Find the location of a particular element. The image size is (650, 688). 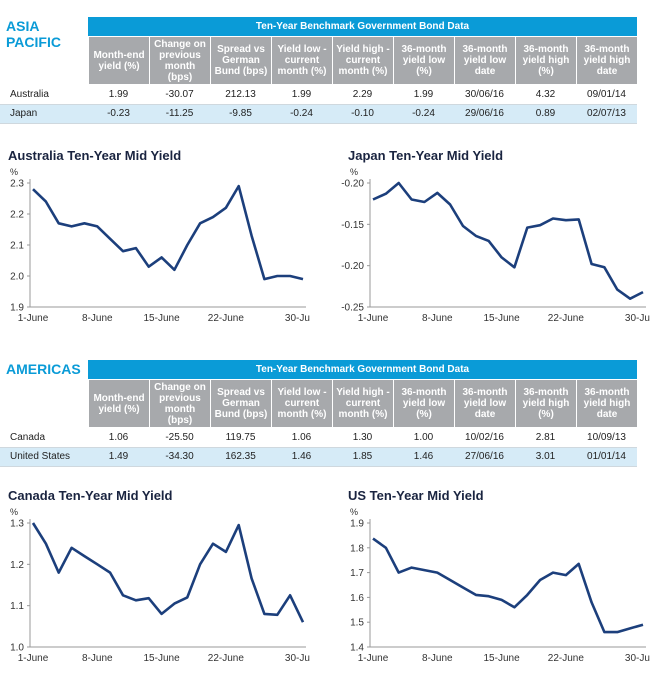

table-cell: -30.07 is located at coordinates (179, 94).